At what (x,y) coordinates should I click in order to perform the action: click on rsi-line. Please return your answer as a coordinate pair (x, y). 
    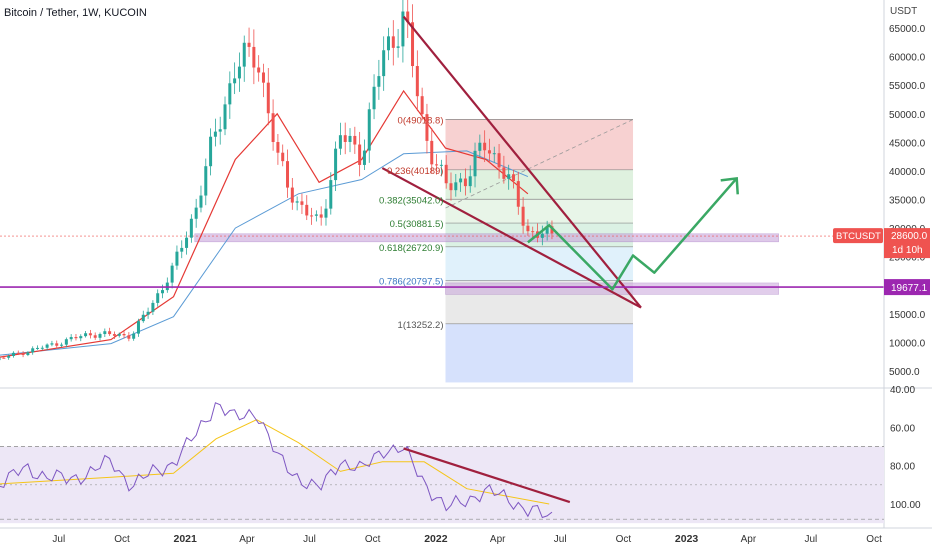
    Looking at the image, I should click on (276, 460).